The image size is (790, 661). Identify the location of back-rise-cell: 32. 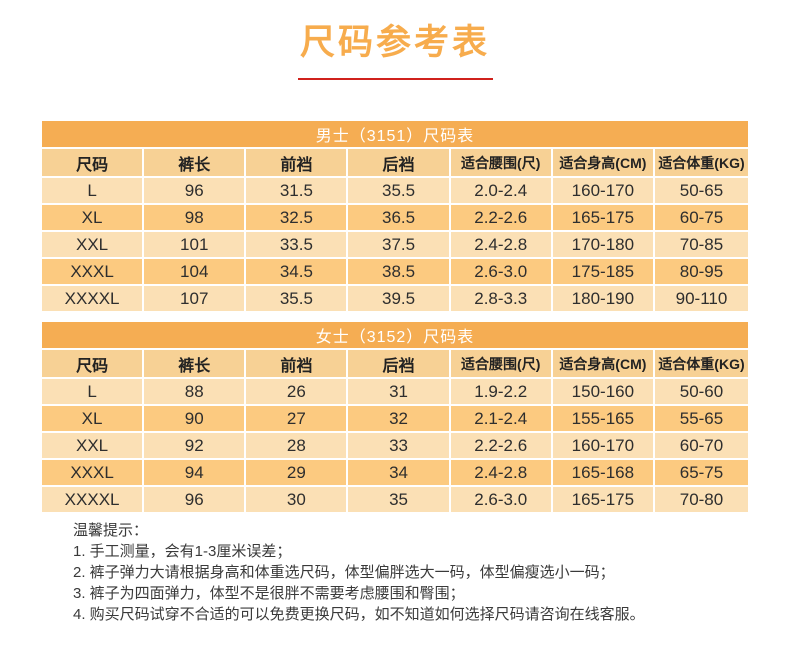
(398, 418).